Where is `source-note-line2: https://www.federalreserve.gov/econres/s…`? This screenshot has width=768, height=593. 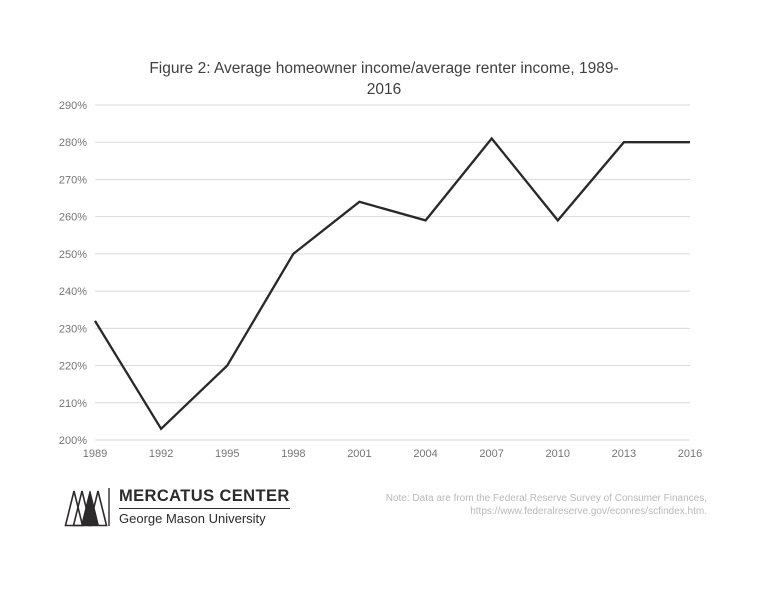
source-note-line2: https://www.federalreserve.gov/econres/s… is located at coordinates (588, 511).